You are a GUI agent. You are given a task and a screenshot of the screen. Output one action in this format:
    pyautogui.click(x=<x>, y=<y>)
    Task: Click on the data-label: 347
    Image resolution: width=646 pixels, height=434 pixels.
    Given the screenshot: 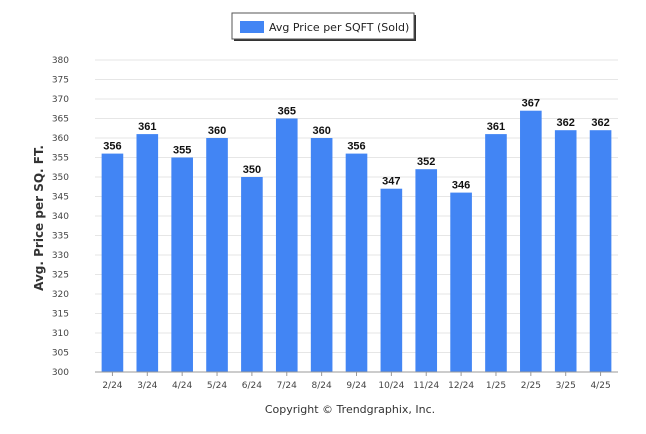 What is the action you would take?
    pyautogui.click(x=391, y=182)
    